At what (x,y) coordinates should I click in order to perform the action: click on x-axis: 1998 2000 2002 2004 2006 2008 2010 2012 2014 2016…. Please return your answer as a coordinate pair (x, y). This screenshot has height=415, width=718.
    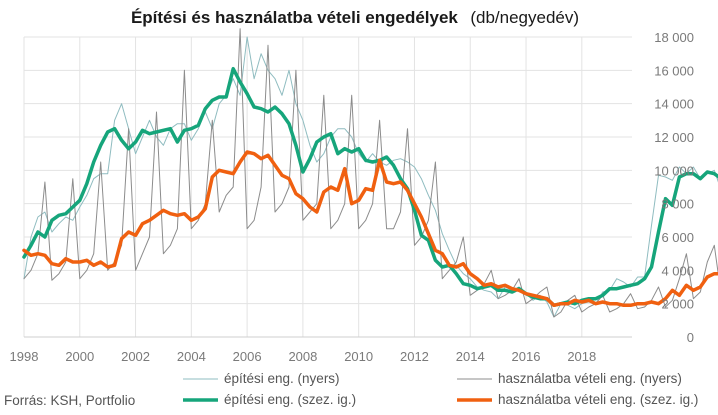
    Looking at the image, I should click on (303, 356).